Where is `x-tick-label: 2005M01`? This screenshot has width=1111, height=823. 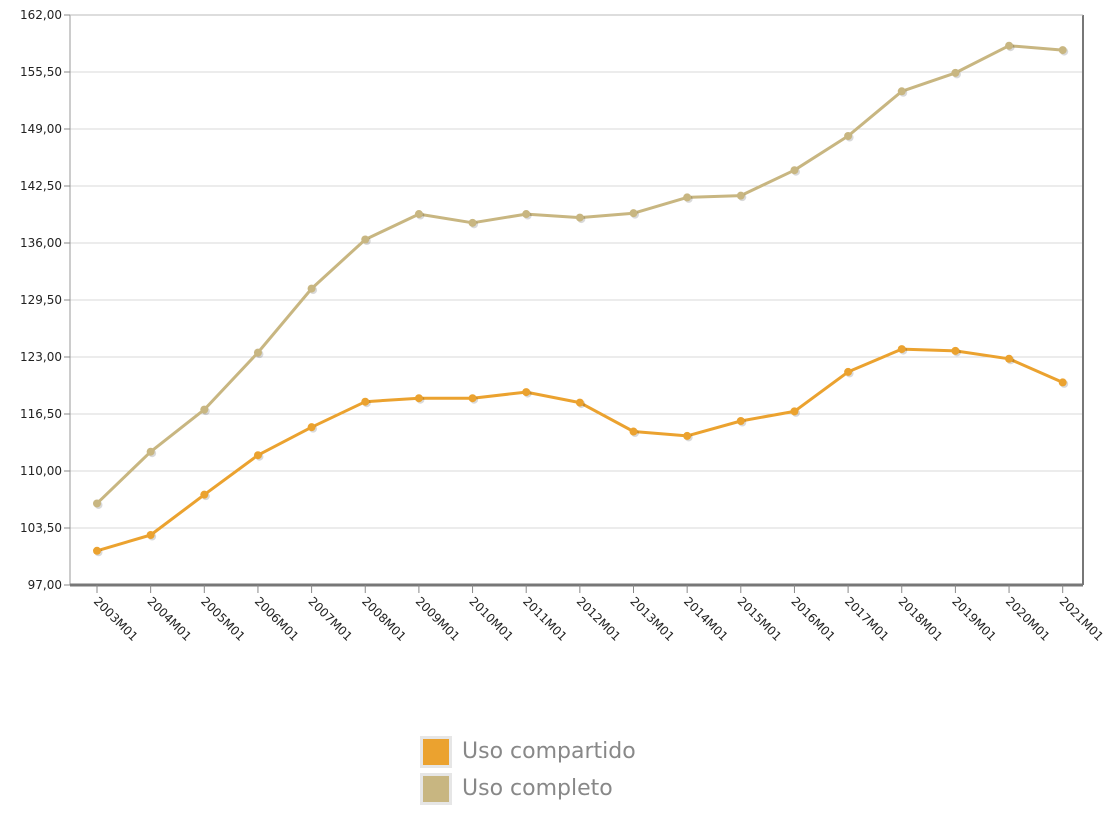
x-tick-label: 2005M01 is located at coordinates (223, 619).